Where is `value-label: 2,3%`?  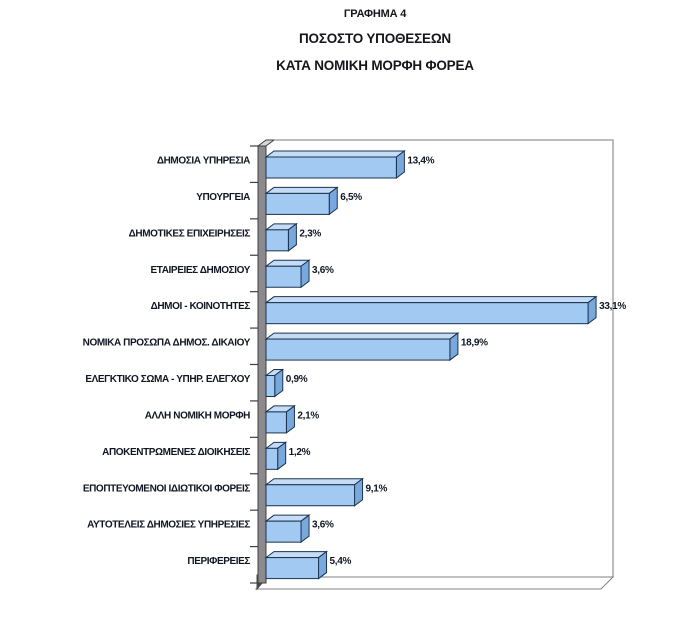
value-label: 2,3% is located at coordinates (310, 233).